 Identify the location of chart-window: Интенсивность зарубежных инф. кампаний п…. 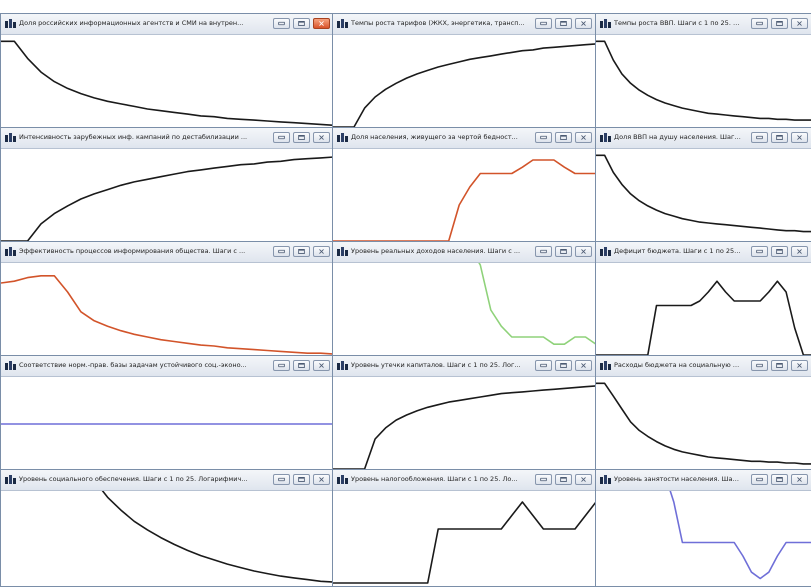
(167, 186).